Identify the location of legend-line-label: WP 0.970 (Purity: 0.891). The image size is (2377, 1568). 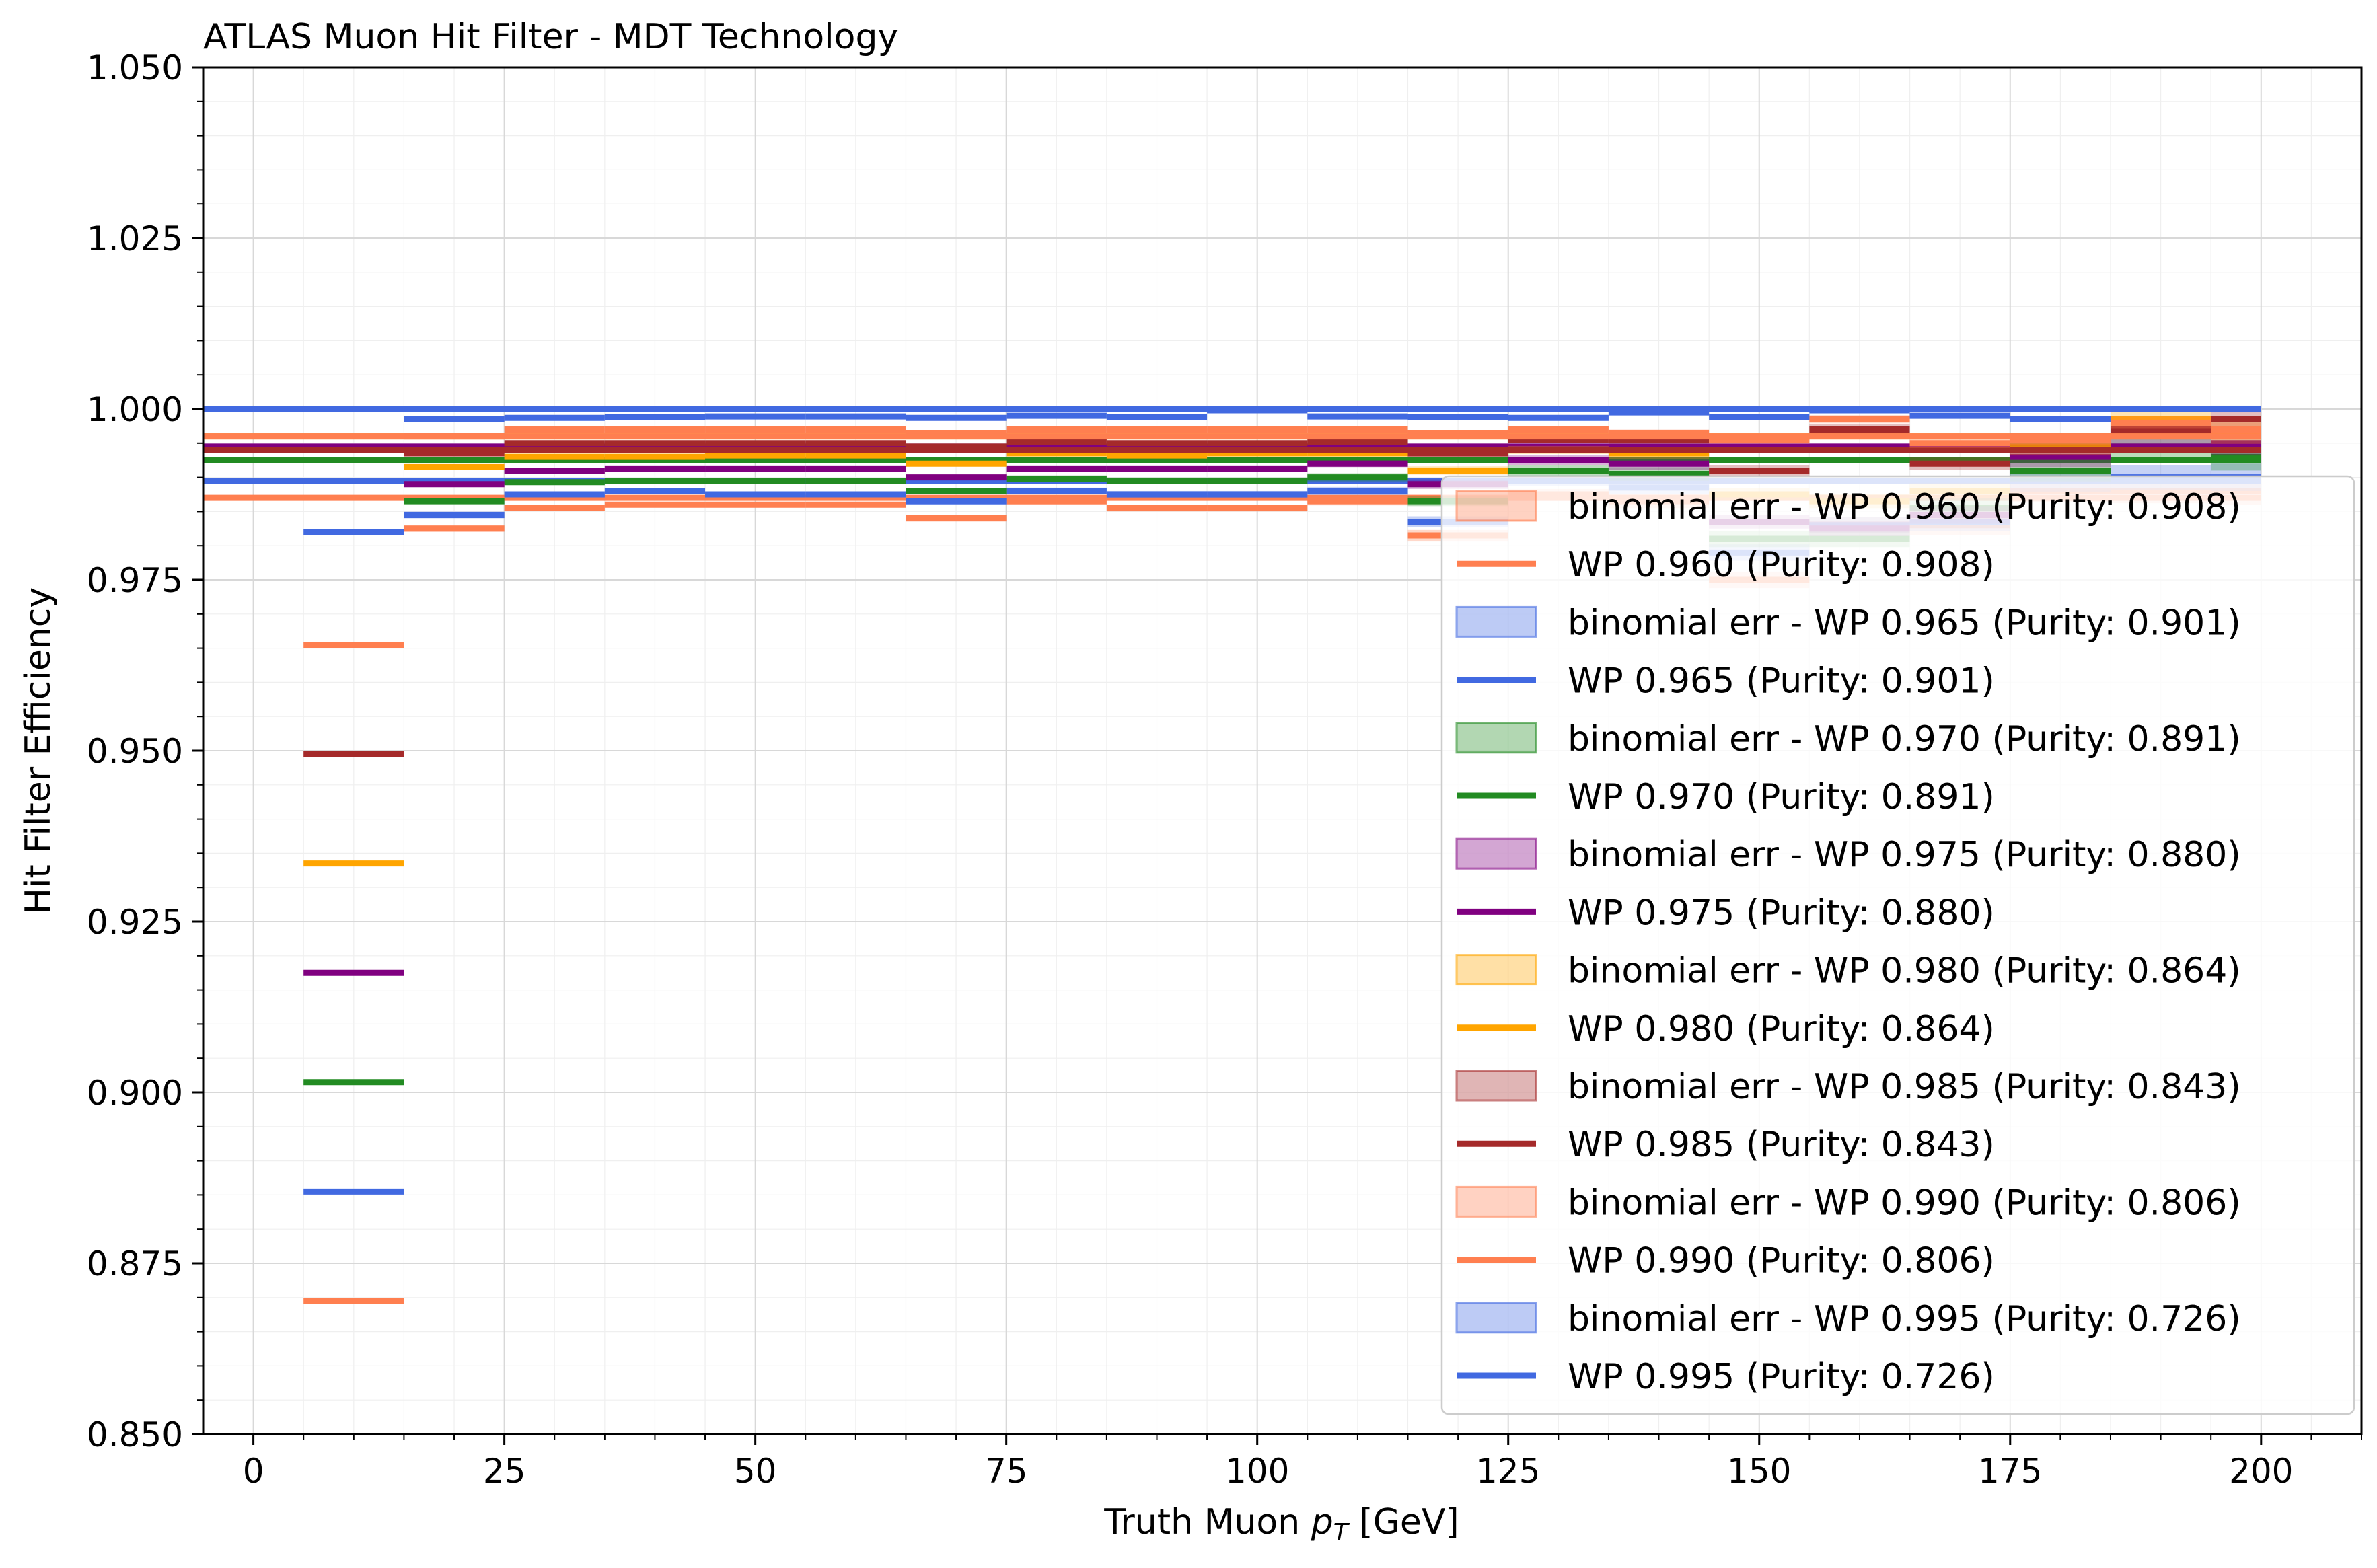
(1782, 797).